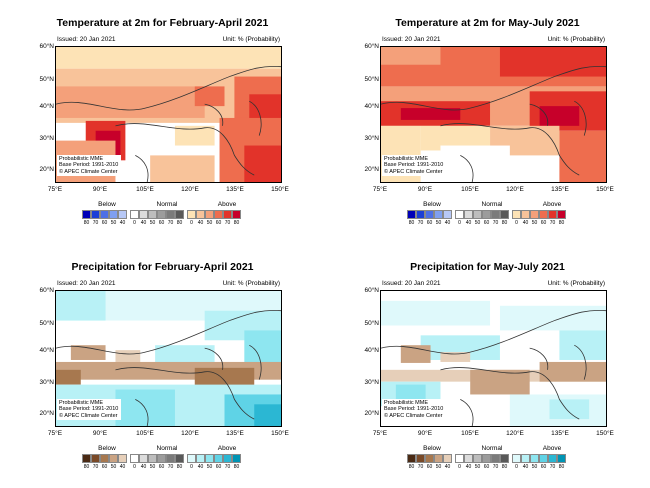 The width and height of the screenshot is (650, 488). What do you see at coordinates (168, 358) in the screenshot?
I see `forecast-map` at bounding box center [168, 358].